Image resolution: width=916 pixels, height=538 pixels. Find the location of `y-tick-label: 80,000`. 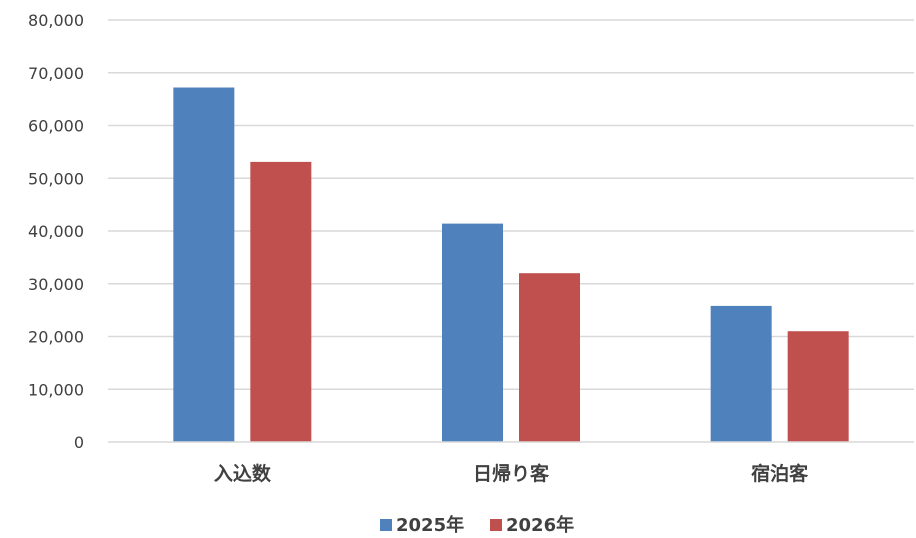

y-tick-label: 80,000 is located at coordinates (56, 20).